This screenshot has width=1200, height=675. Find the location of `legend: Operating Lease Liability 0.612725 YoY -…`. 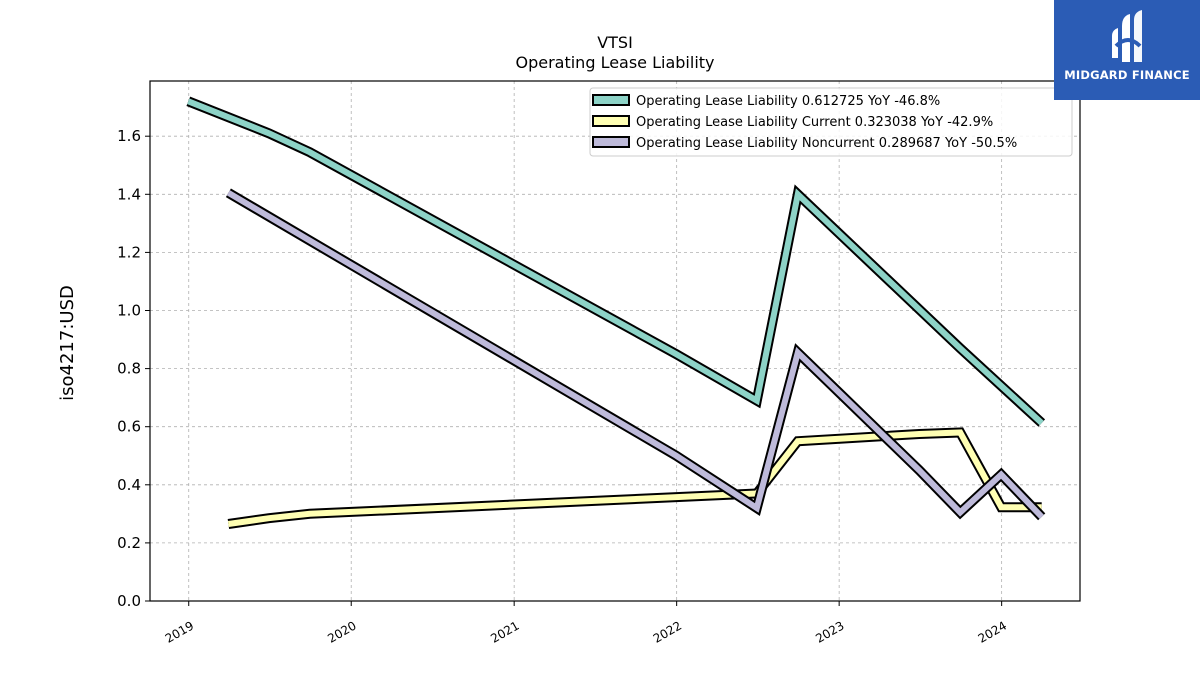

legend: Operating Lease Liability 0.612725 YoY -… is located at coordinates (831, 122).